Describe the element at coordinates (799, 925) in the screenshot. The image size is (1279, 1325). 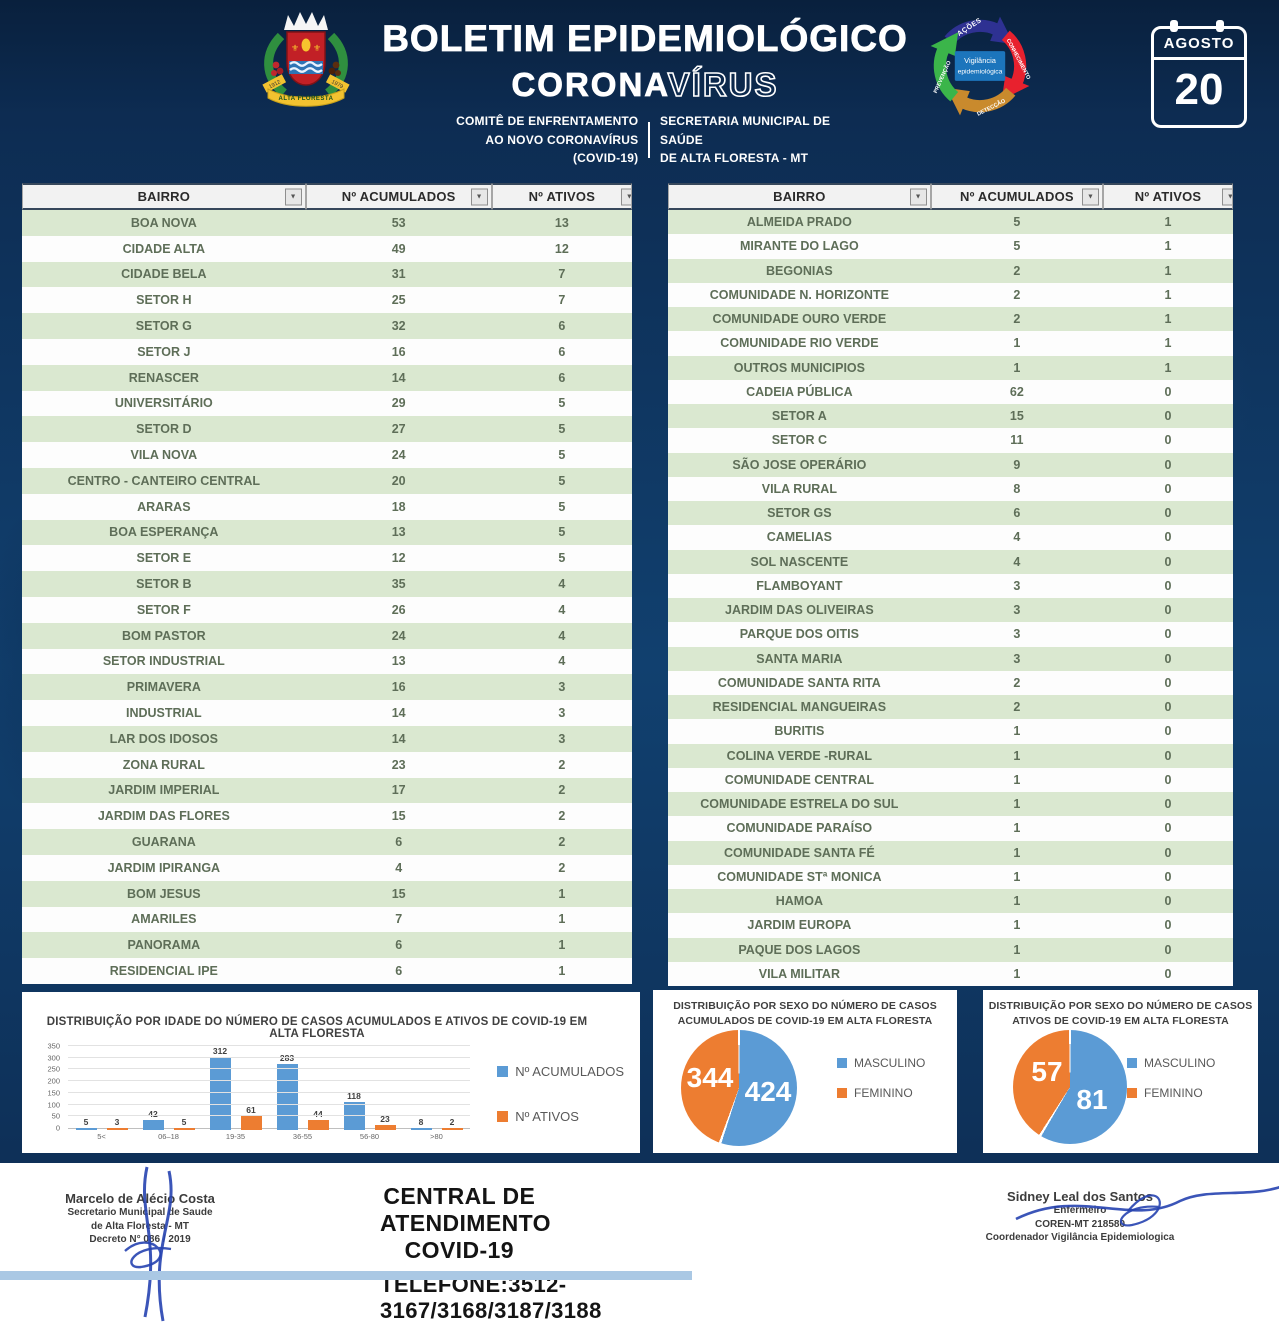
I see `bairro-cell: JARDIM EUROPA` at that location.